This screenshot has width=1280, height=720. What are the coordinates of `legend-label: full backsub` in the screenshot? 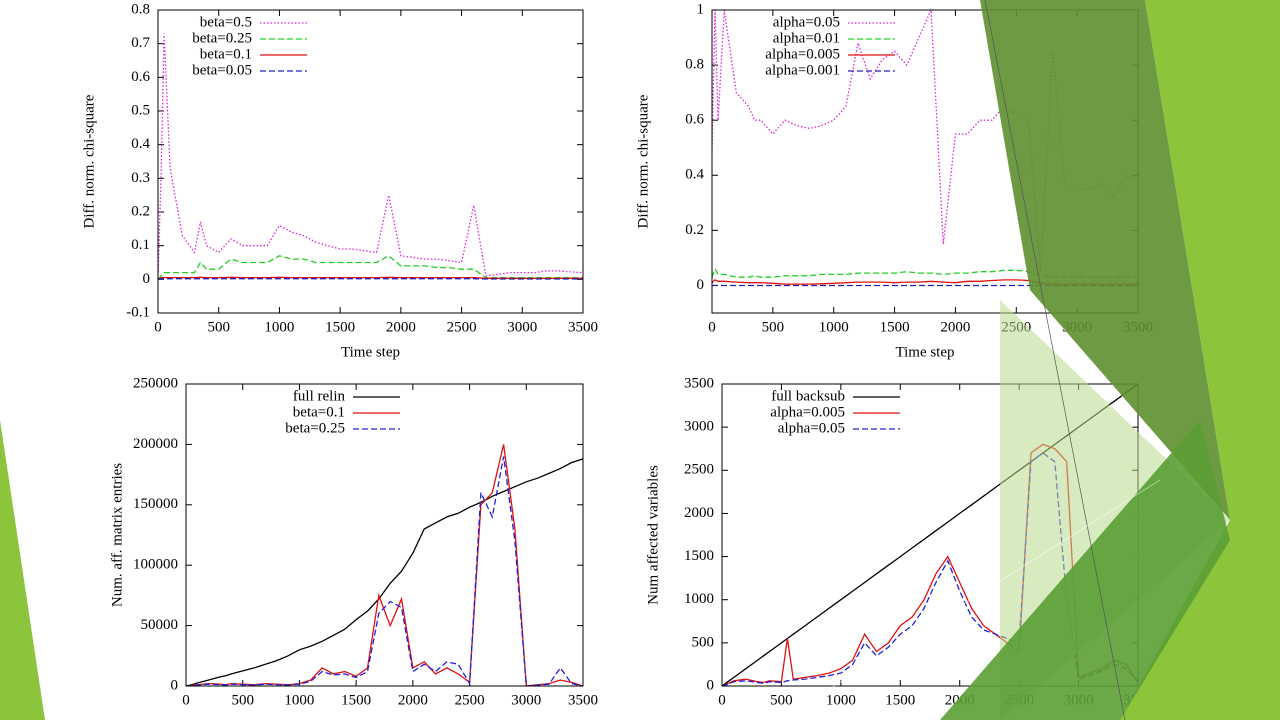 It's located at (808, 396).